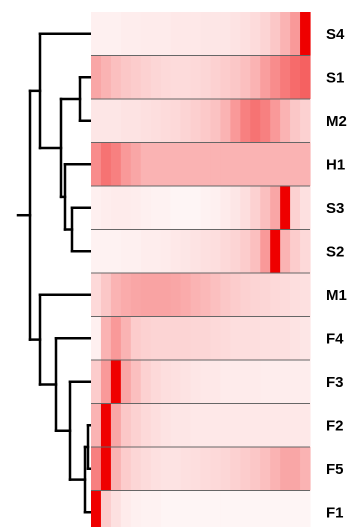  I want to click on heatmap-row-f5, so click(201, 469).